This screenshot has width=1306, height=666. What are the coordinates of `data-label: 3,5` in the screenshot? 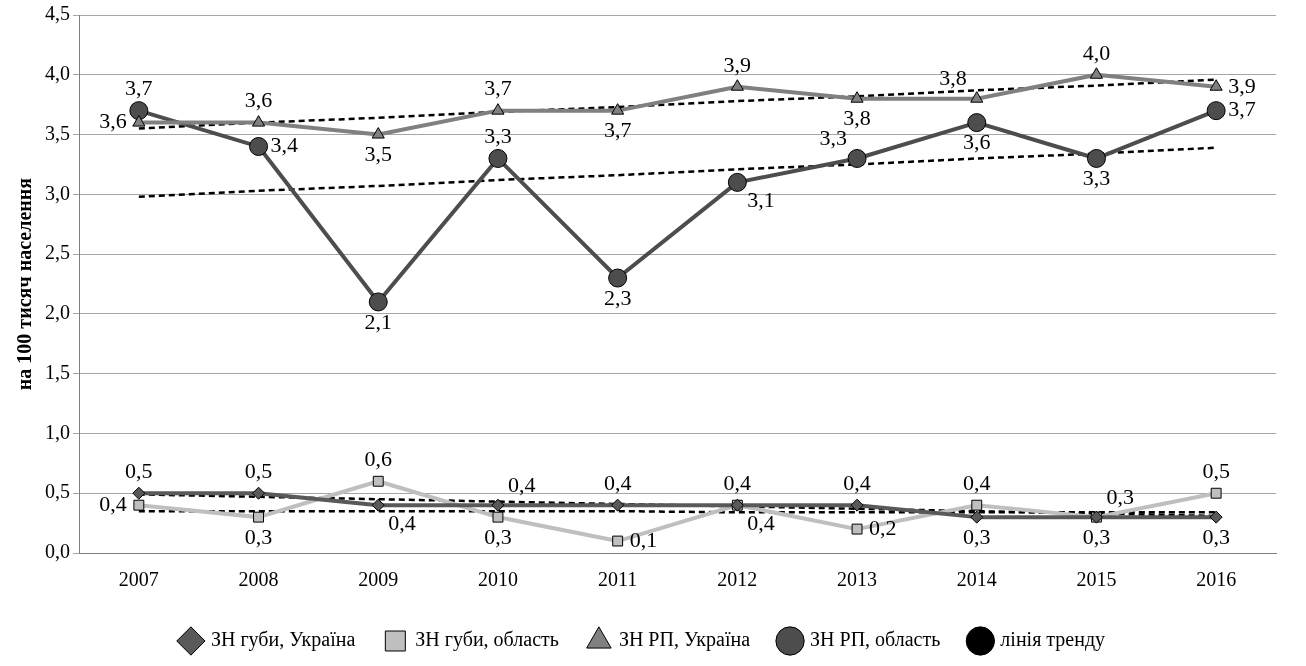 It's located at (378, 154).